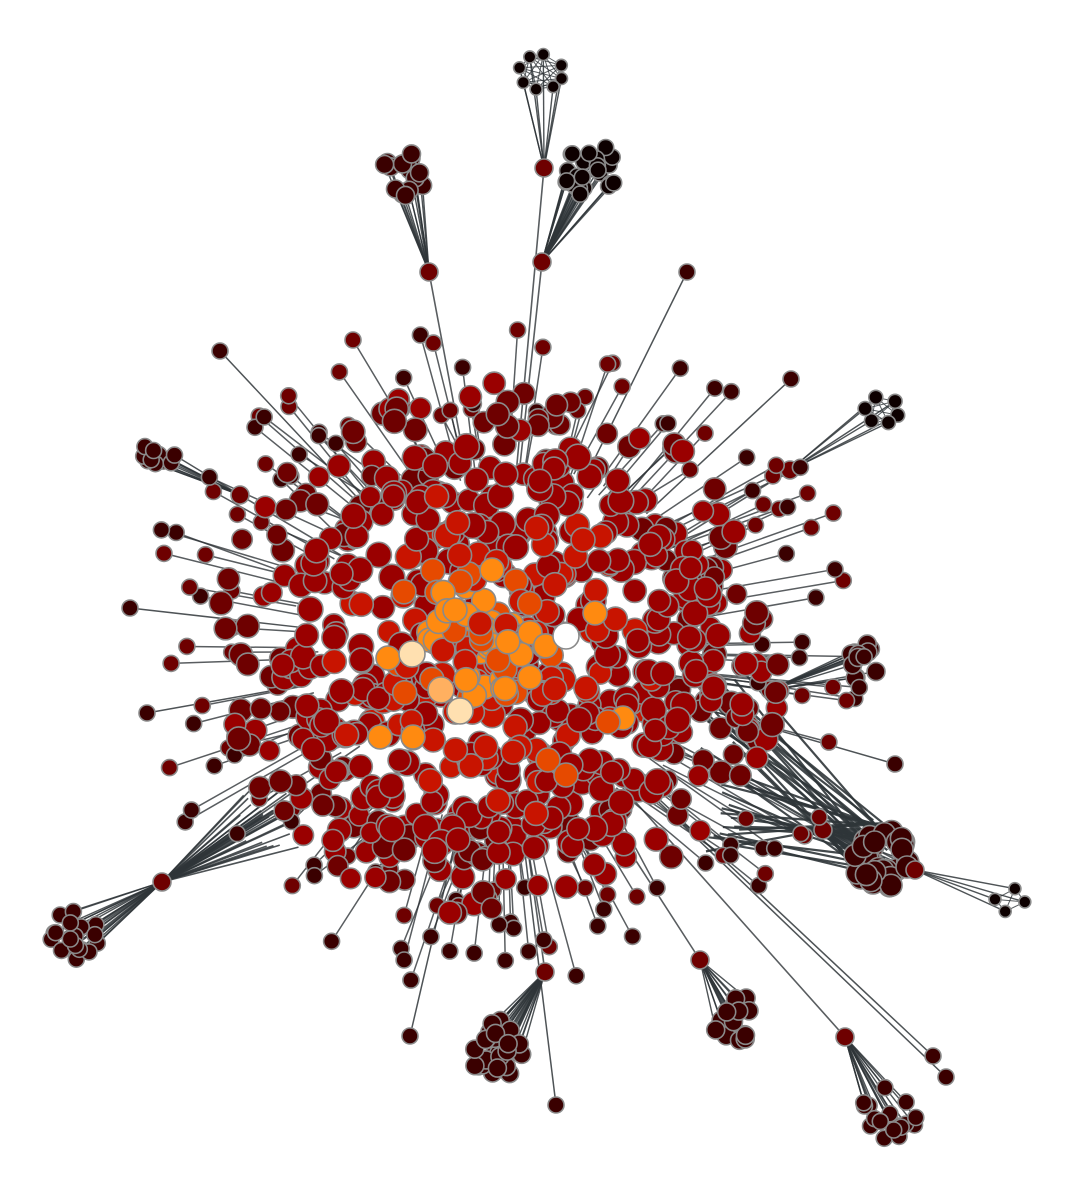 Image resolution: width=1075 pixels, height=1200 pixels. Describe the element at coordinates (566, 636) in the screenshot. I see `hub-white-node` at that location.